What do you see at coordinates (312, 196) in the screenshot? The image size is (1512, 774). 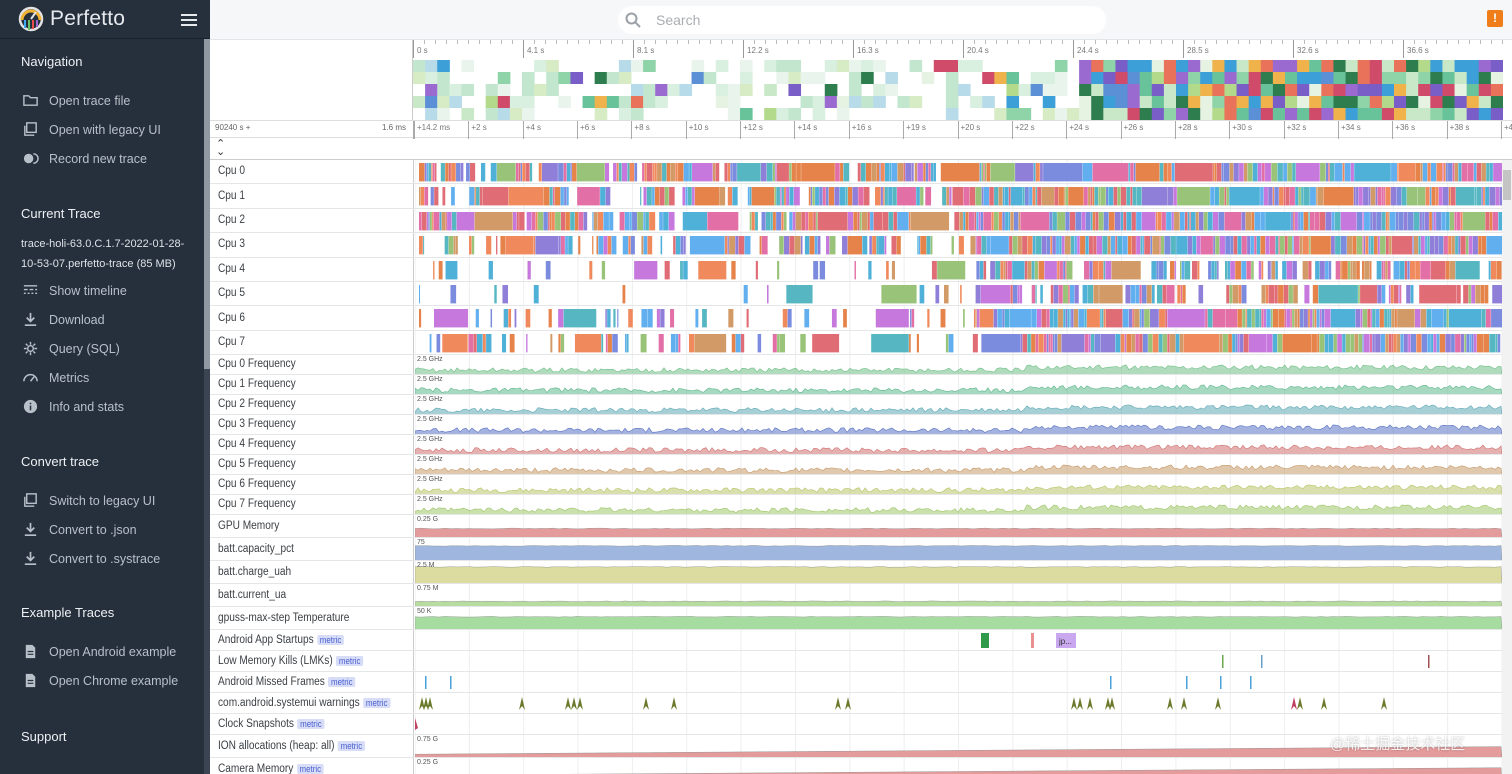 I see `track-shell: Cpu 1` at bounding box center [312, 196].